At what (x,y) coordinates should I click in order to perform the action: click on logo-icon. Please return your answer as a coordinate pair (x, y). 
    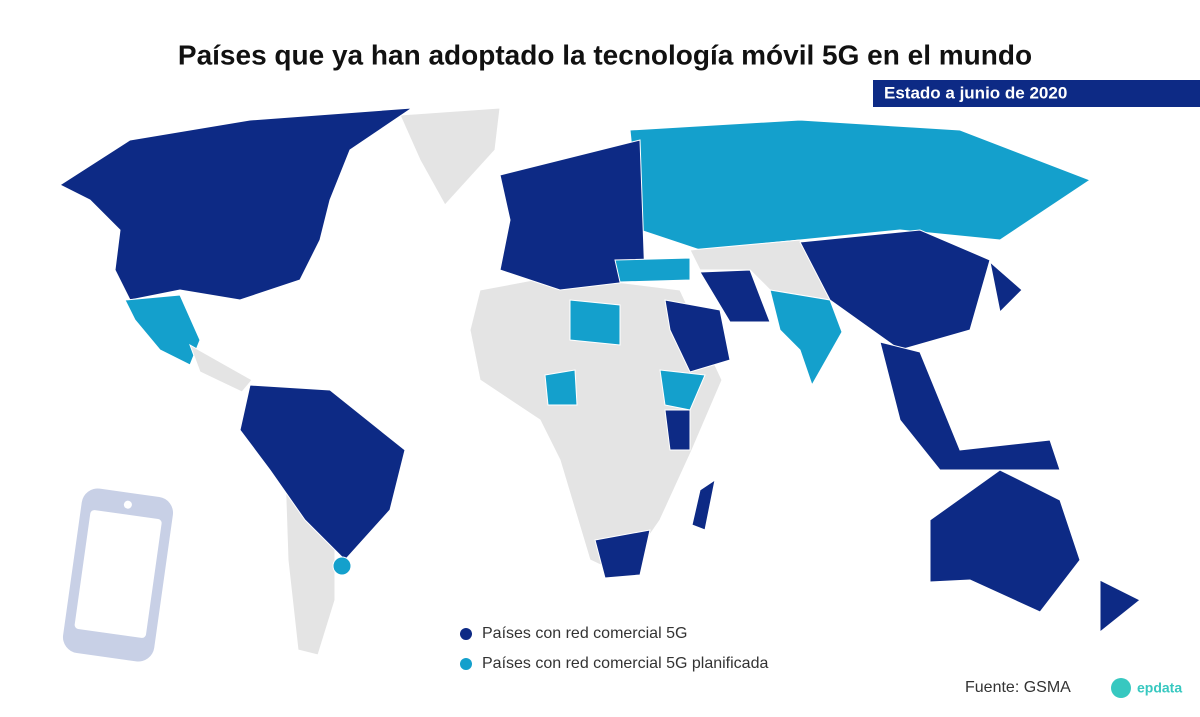
    Looking at the image, I should click on (1121, 688).